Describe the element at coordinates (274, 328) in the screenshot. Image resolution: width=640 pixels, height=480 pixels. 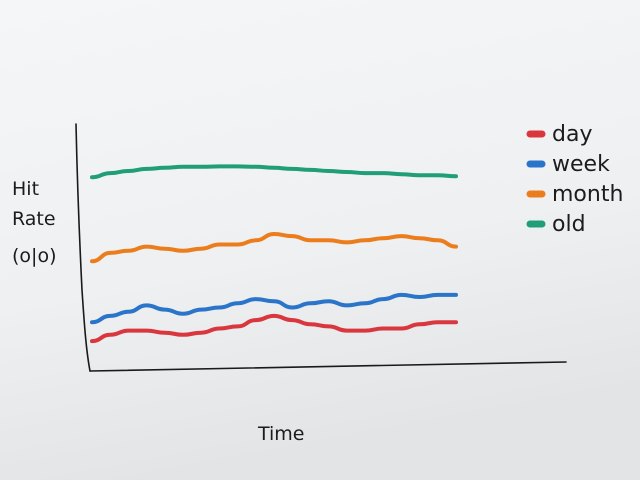
I see `series-line-day` at that location.